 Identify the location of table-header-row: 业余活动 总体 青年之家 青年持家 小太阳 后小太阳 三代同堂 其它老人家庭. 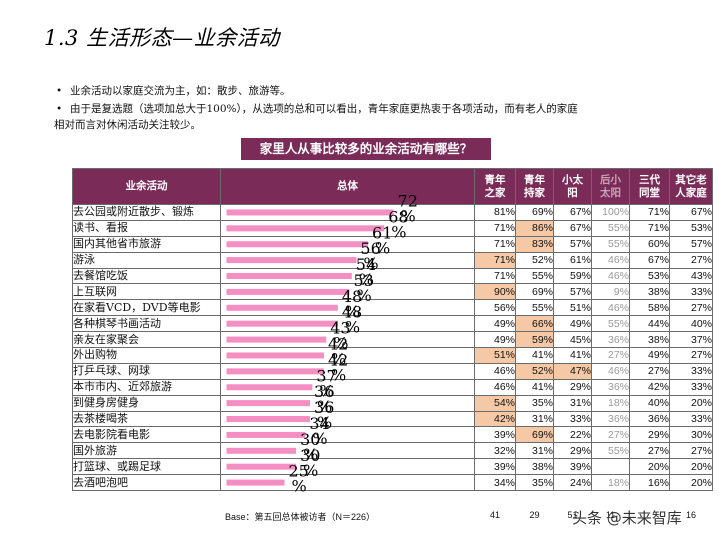
(392, 186).